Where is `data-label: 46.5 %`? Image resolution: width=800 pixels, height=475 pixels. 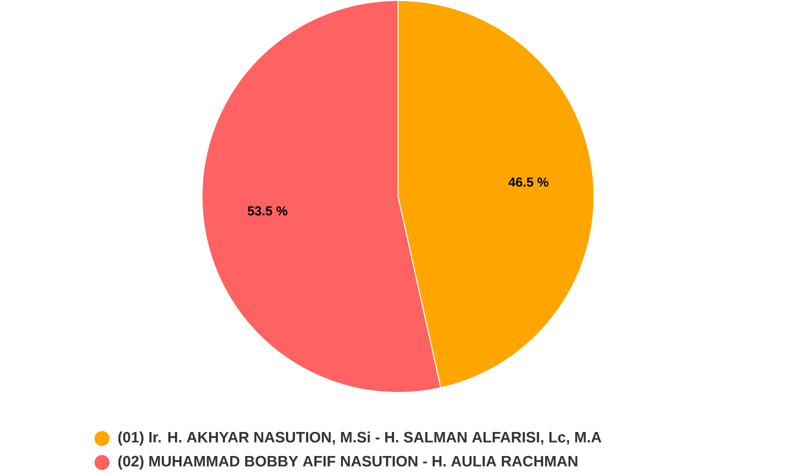
data-label: 46.5 % is located at coordinates (528, 181).